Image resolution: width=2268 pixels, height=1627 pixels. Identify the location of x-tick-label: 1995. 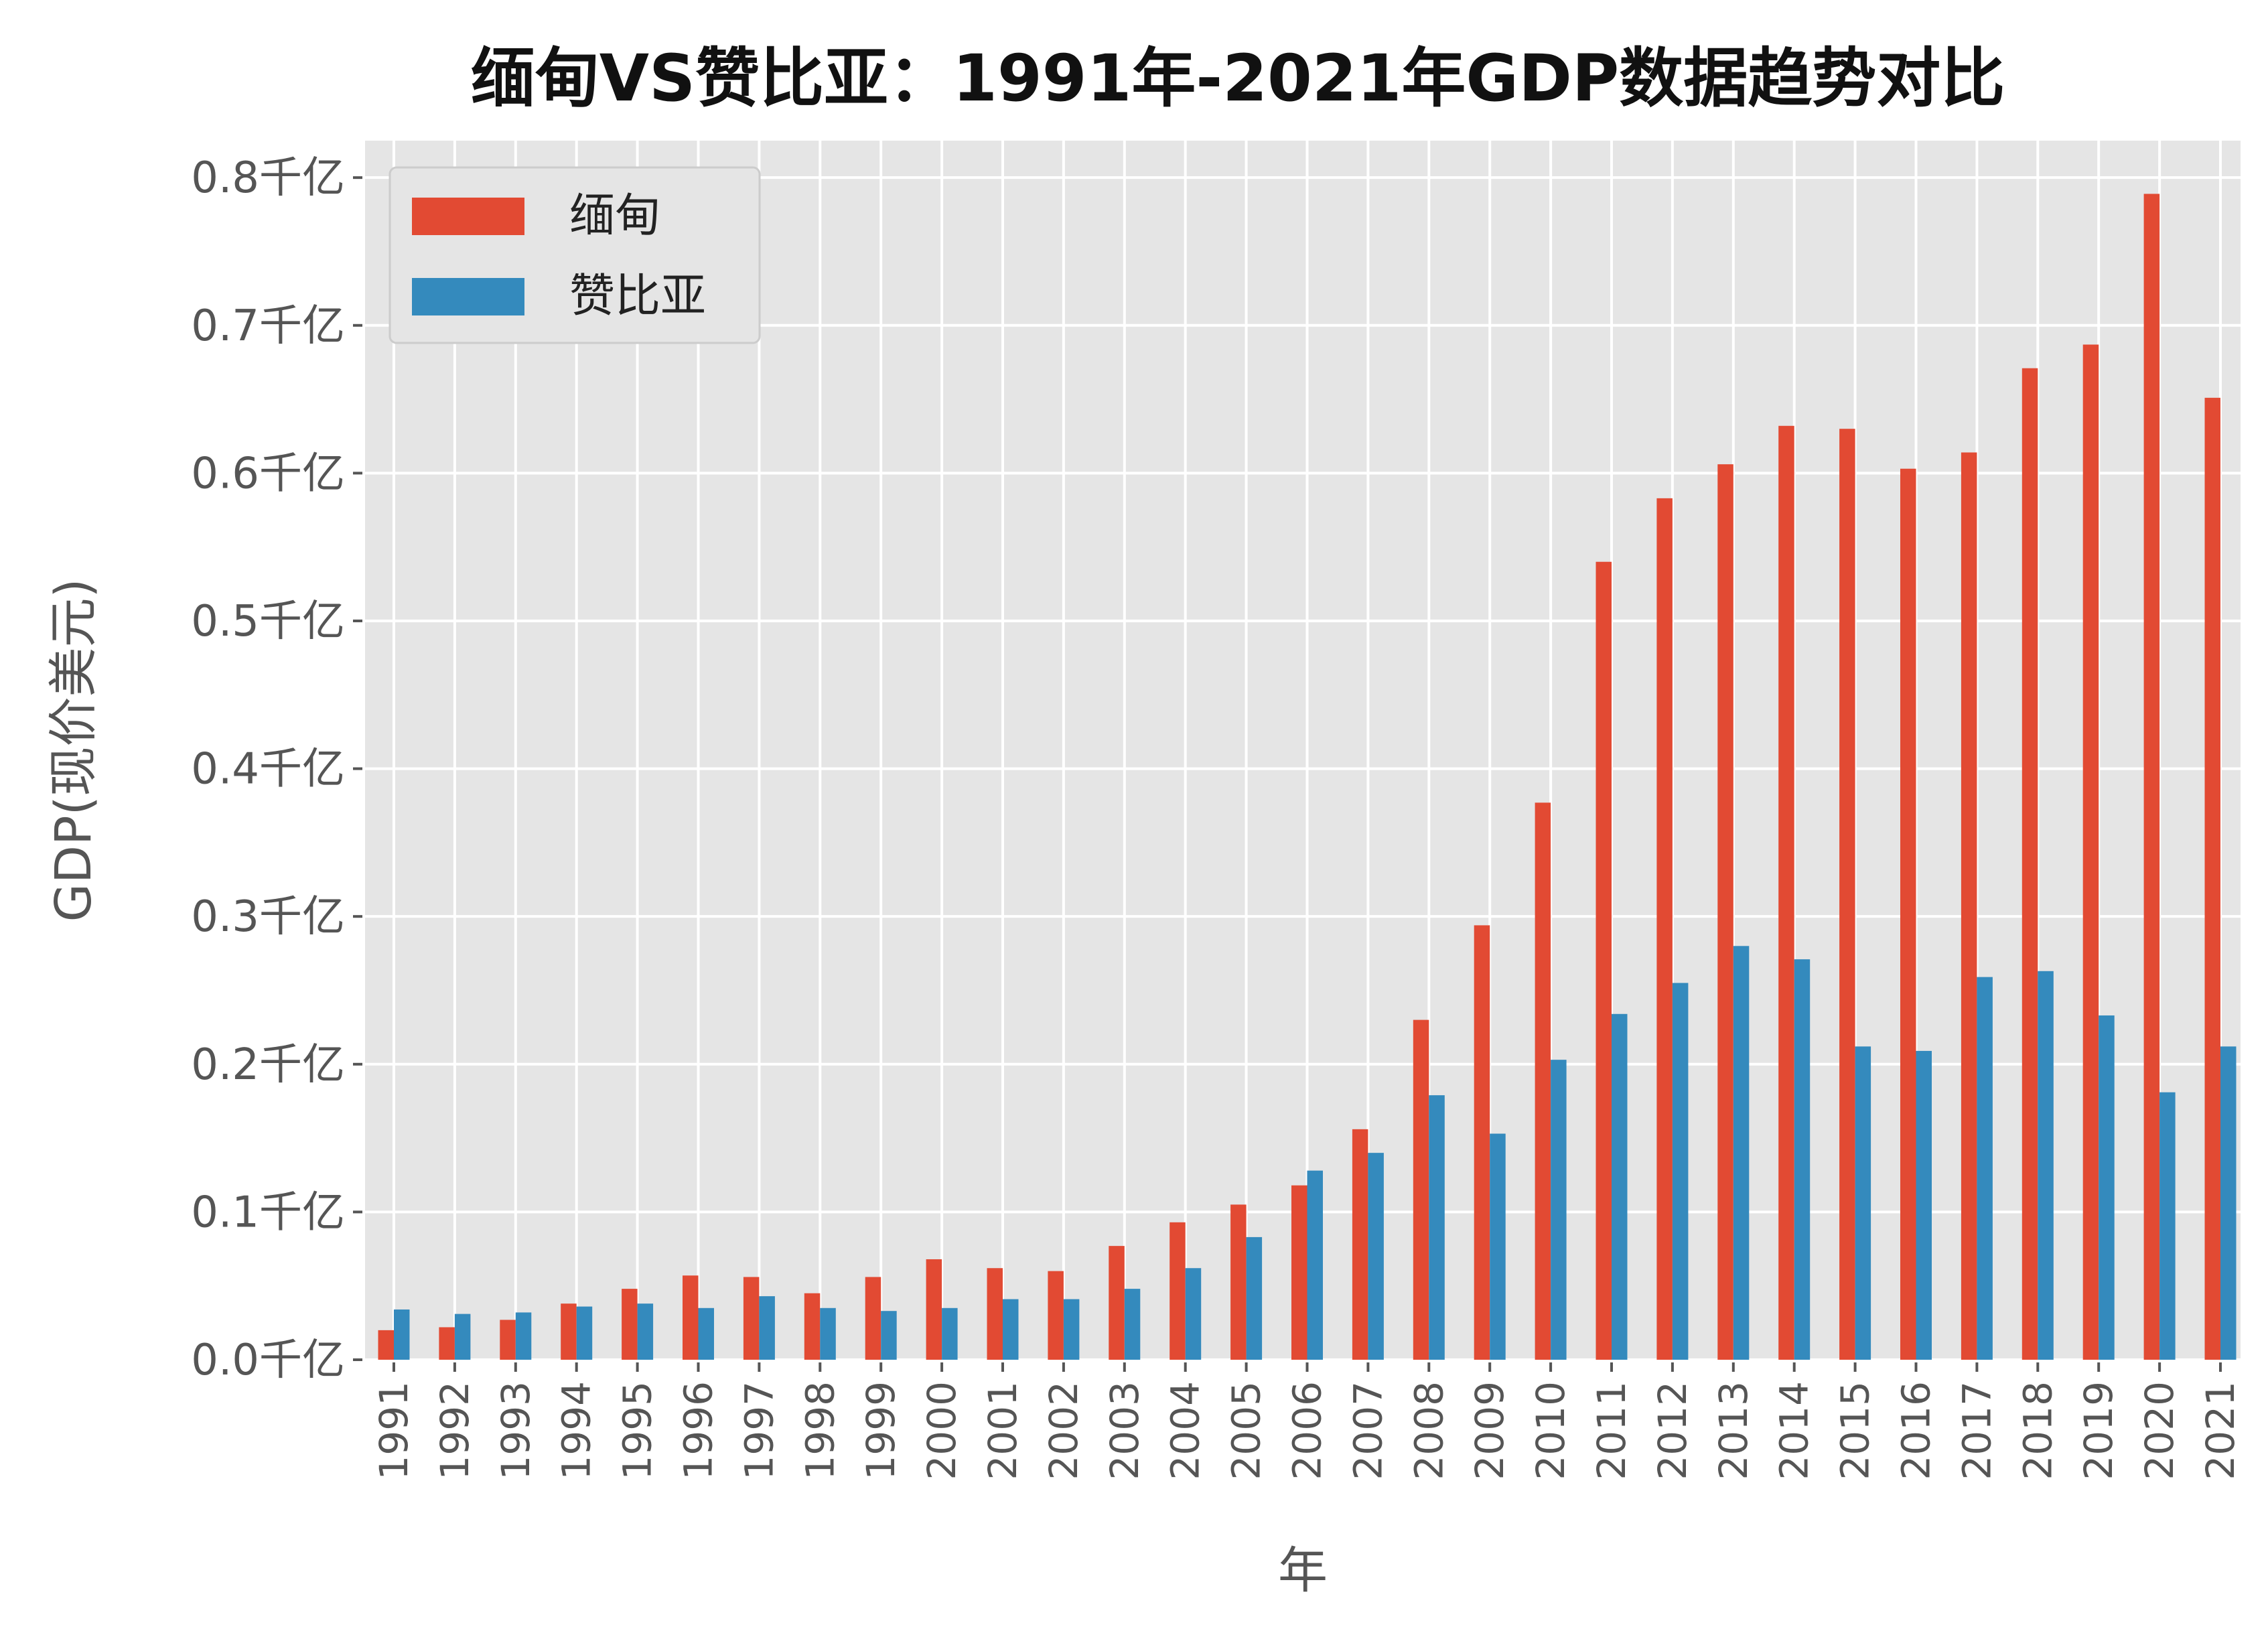
(637, 1430).